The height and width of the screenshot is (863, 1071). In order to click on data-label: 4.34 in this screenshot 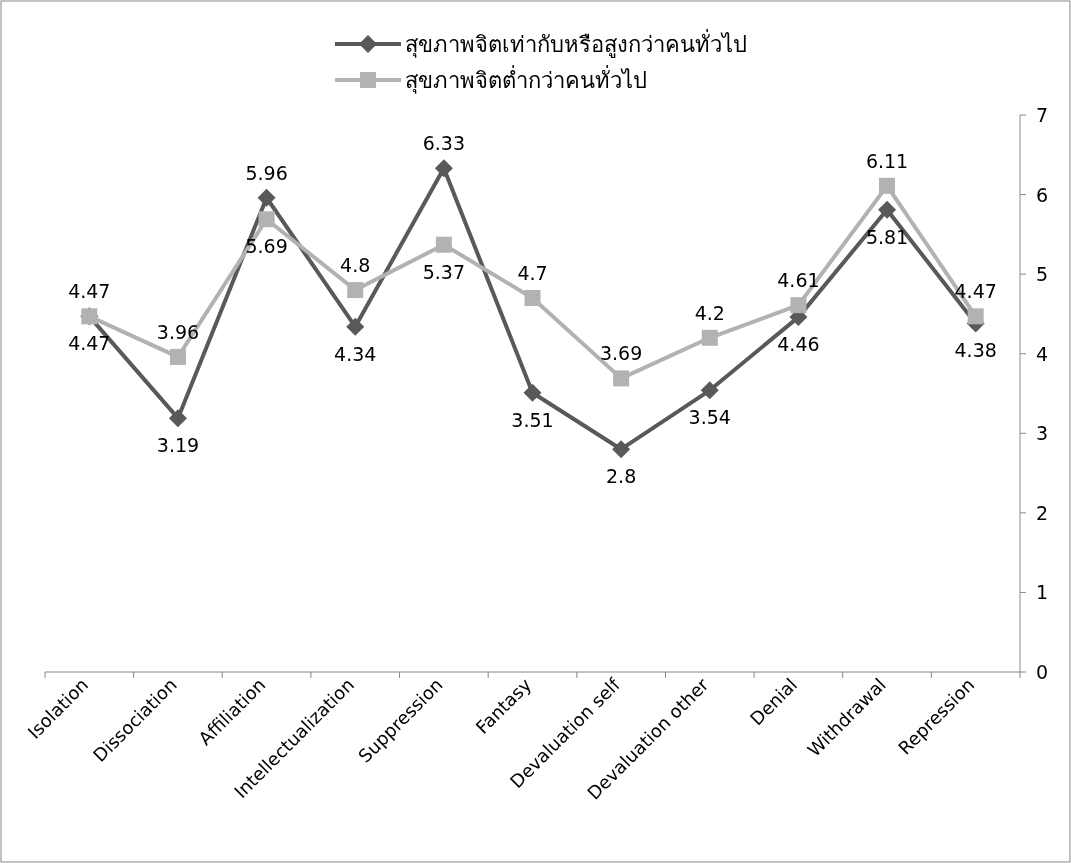, I will do `click(355, 353)`.